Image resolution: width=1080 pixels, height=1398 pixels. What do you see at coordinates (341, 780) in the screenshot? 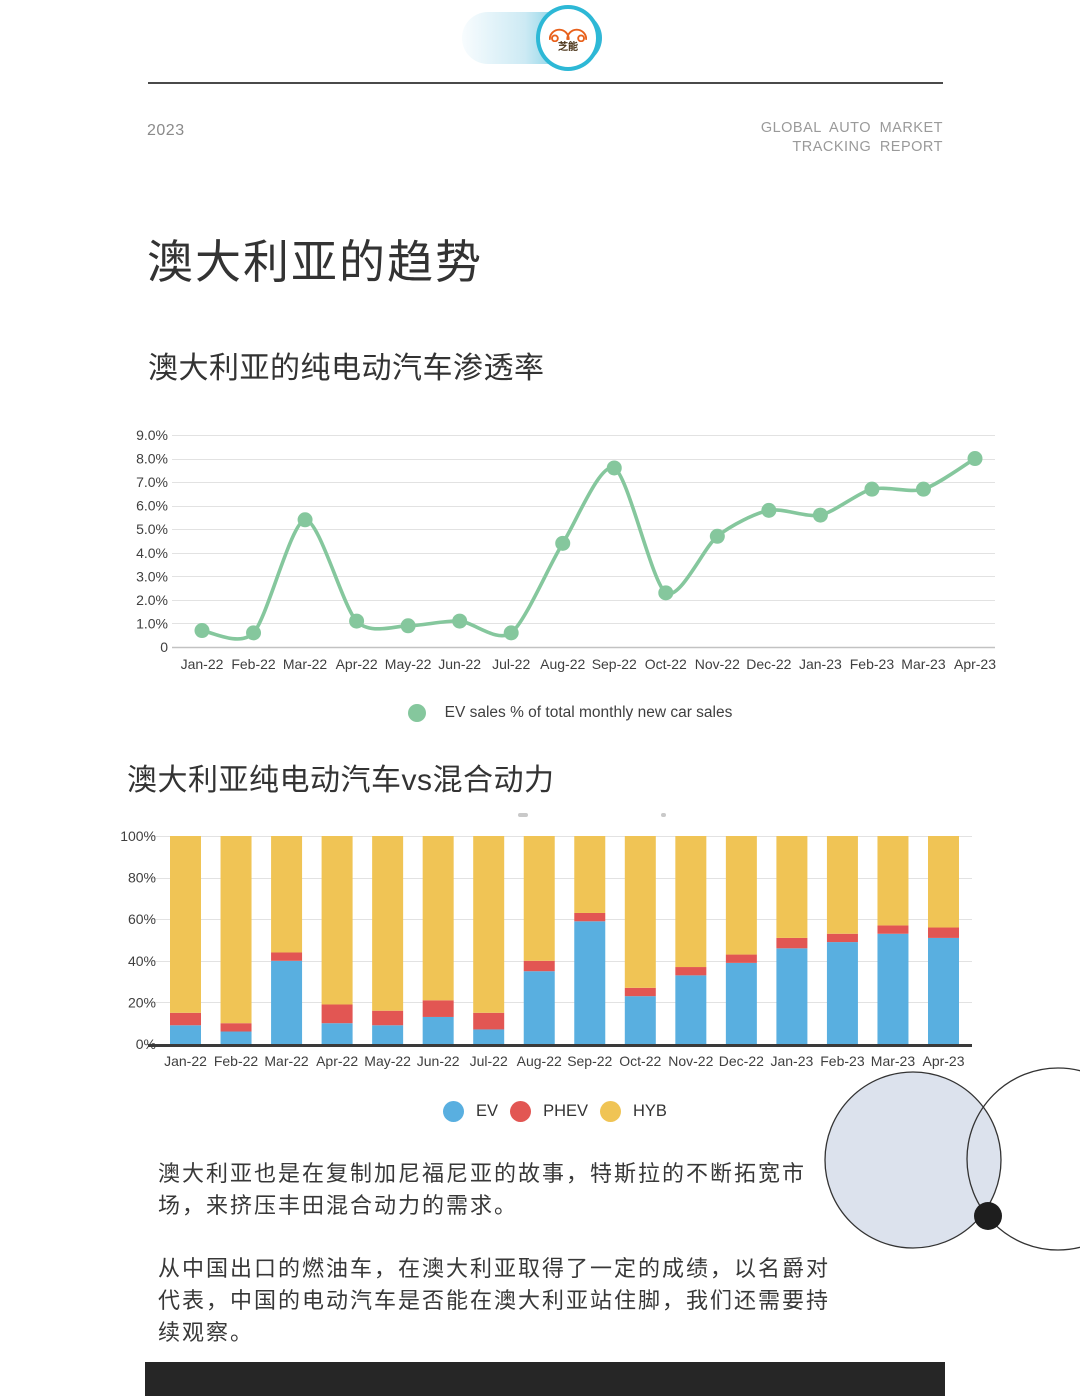
I see `section2-title: 澳大利亚纯电动汽车vs混合动力` at bounding box center [341, 780].